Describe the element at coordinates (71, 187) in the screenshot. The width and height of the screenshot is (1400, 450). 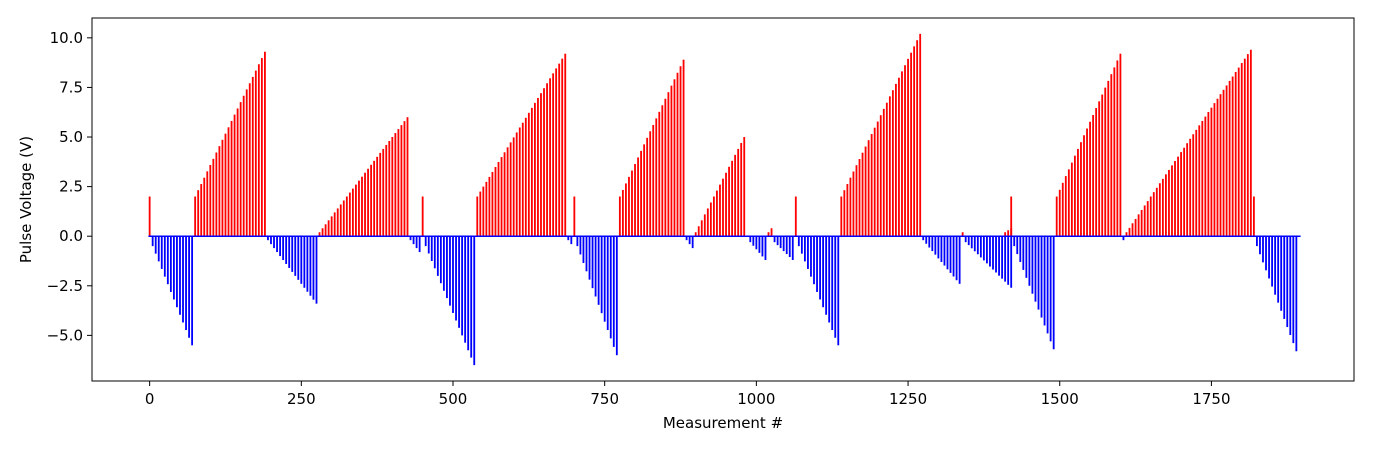
I see `y-tick-label: 2.5` at that location.